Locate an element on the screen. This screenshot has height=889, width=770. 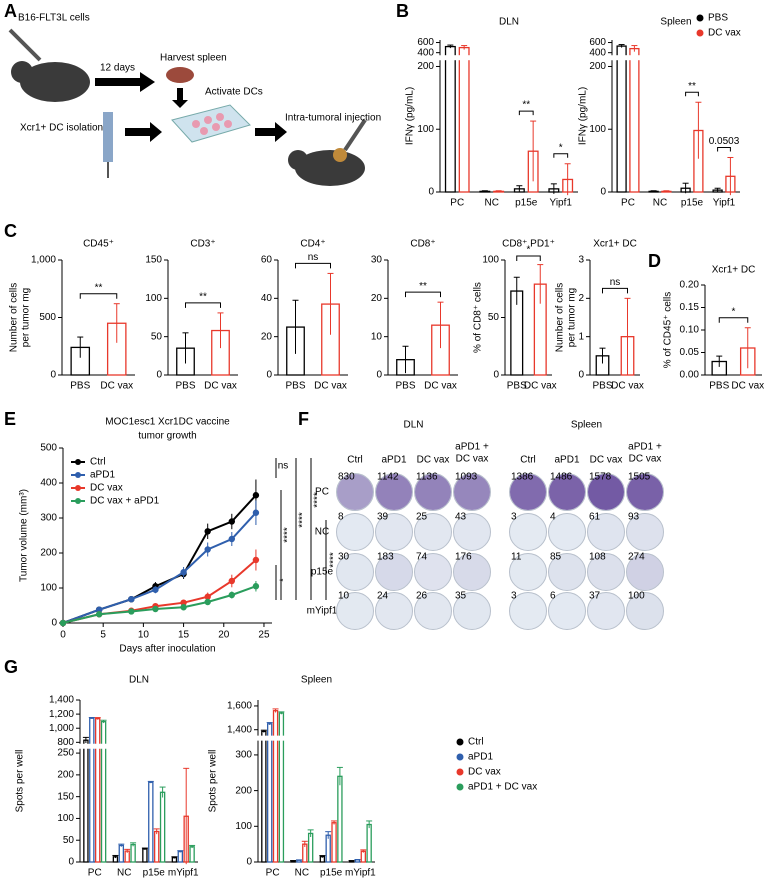
y-tick-label: 300 is located at coordinates (243, 755).